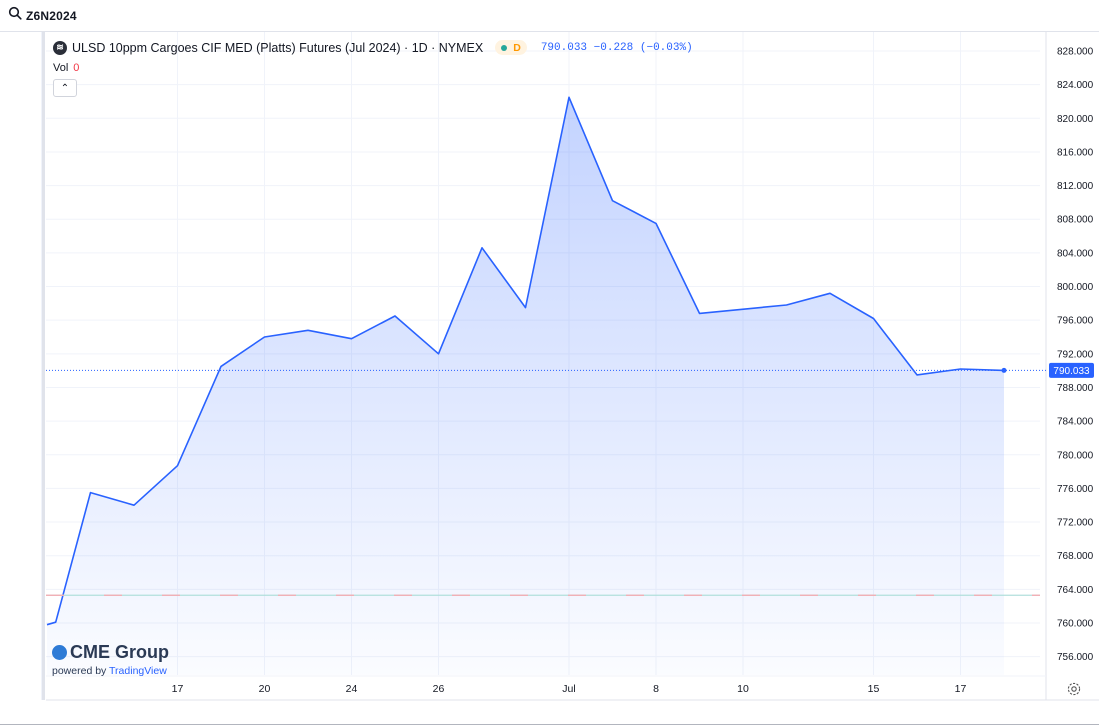 Image resolution: width=1099 pixels, height=728 pixels. I want to click on exchange-logo-icon: ≋, so click(60, 47).